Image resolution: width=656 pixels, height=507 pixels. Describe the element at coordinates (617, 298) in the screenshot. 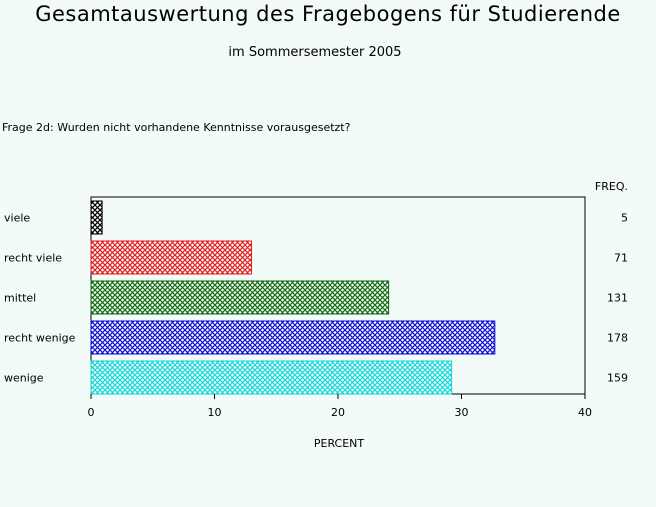

I see `freq-value: 131` at that location.